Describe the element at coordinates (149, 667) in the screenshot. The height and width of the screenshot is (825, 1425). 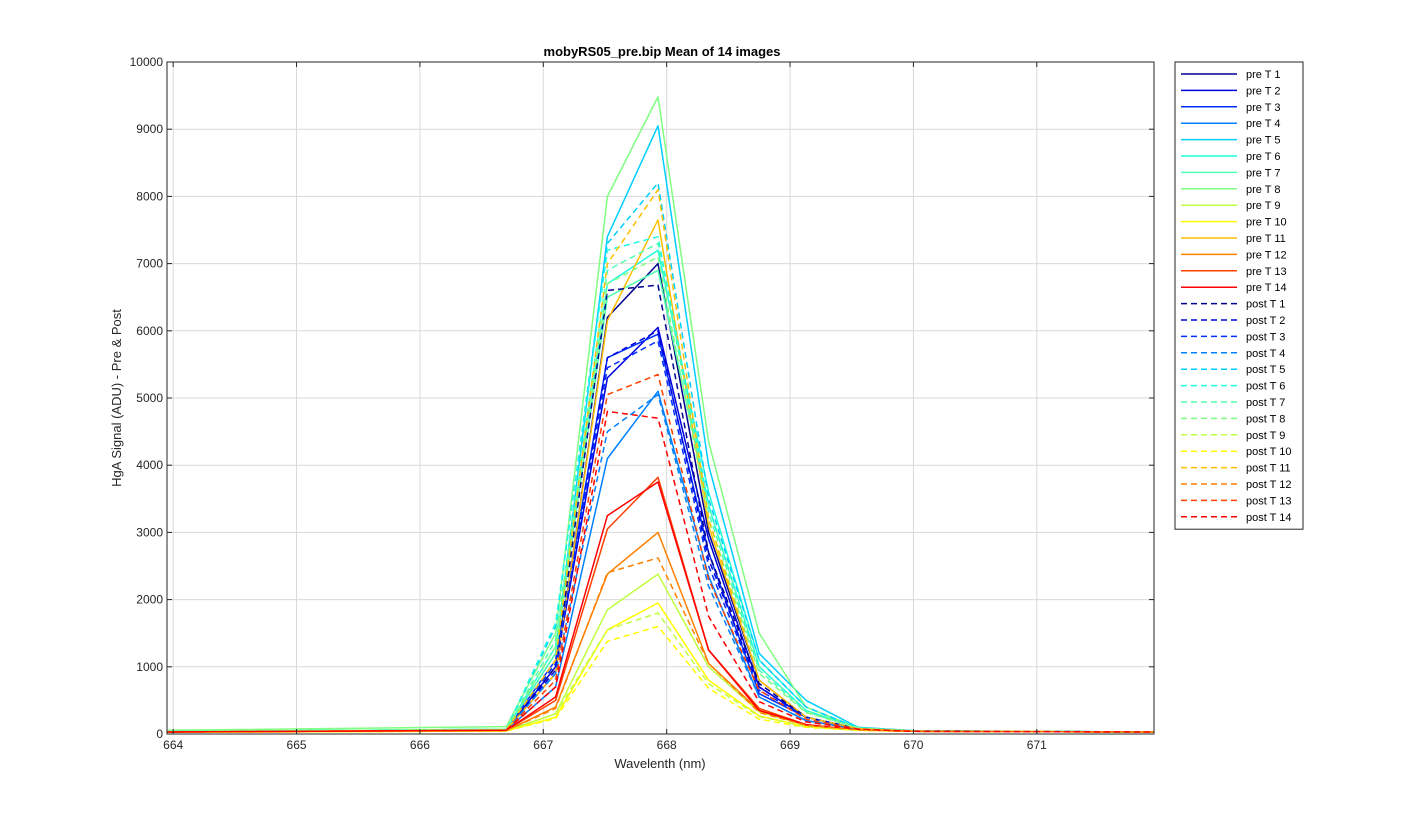
I see `y-tick-label: 1000` at that location.